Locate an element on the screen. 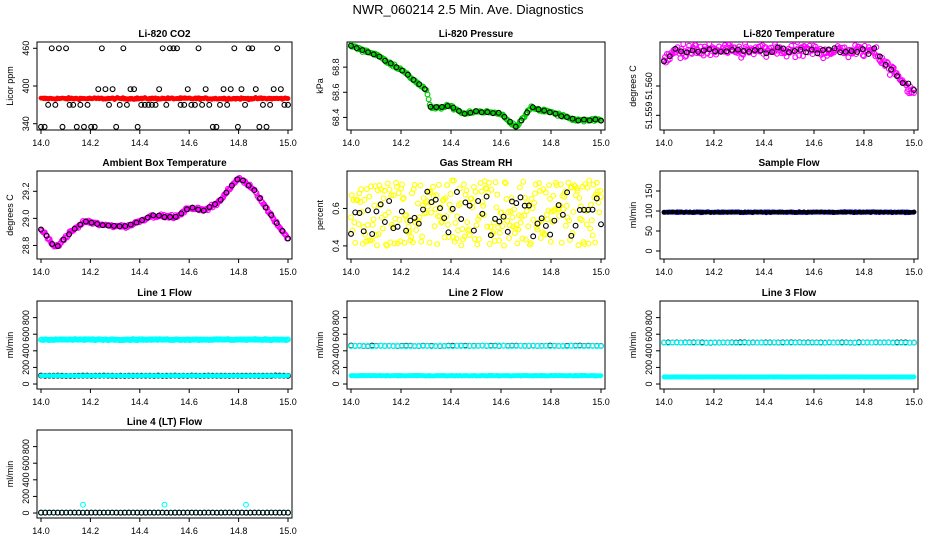 Image resolution: width=936 pixels, height=540 pixels. y-tick-label: 100 is located at coordinates (649, 210).